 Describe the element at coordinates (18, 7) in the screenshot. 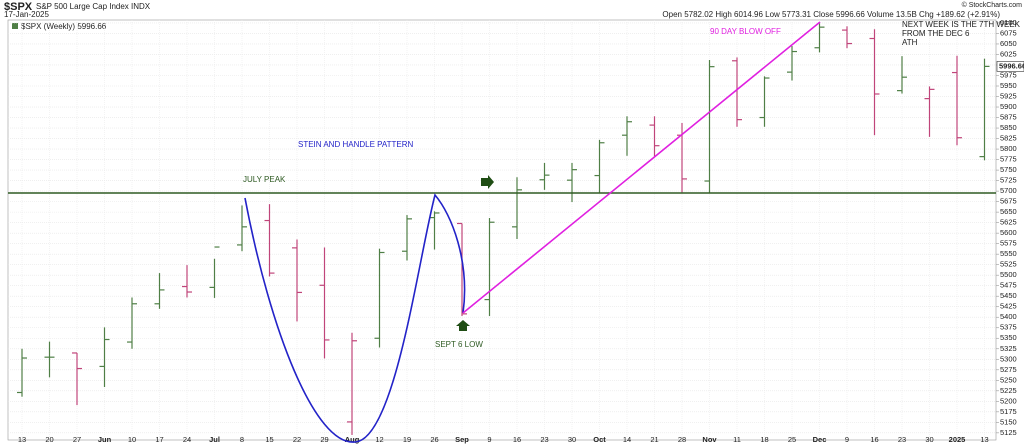

I see `chart-title: $SPX` at that location.